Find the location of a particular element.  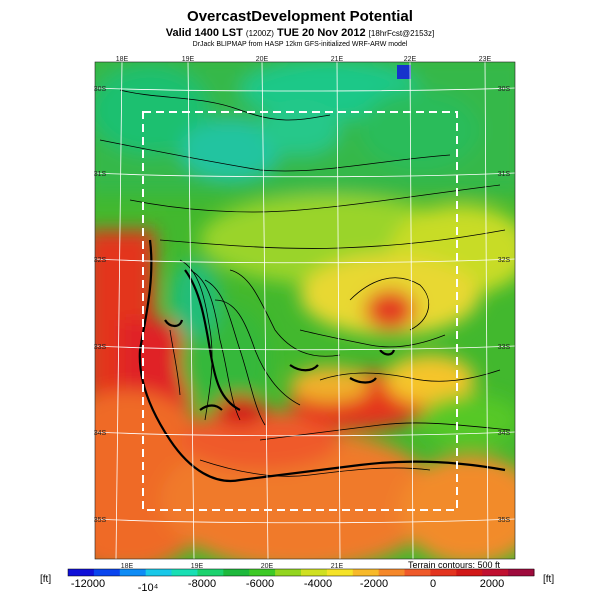

lon-label-top: 23E is located at coordinates (485, 59).